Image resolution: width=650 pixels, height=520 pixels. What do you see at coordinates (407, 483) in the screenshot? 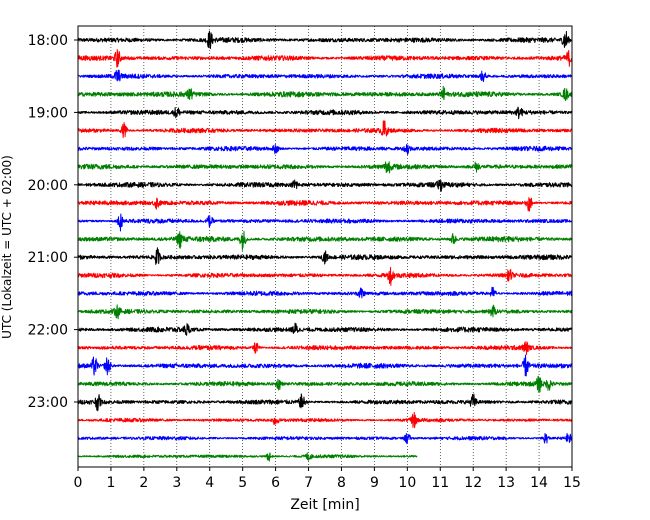
I see `x-tick-label: 10` at bounding box center [407, 483].